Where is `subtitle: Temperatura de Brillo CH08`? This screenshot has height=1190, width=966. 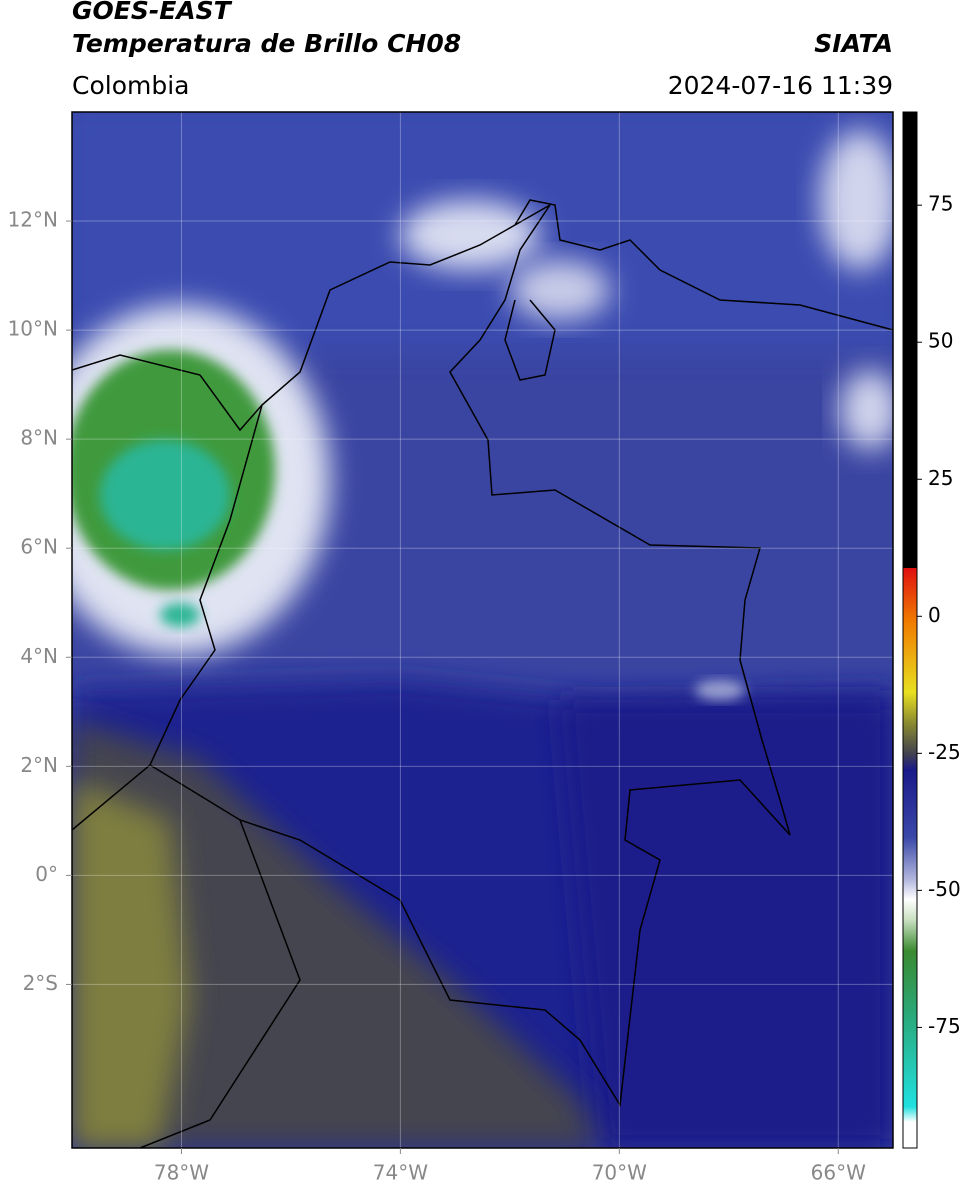 subtitle: Temperatura de Brillo CH08 is located at coordinates (266, 43).